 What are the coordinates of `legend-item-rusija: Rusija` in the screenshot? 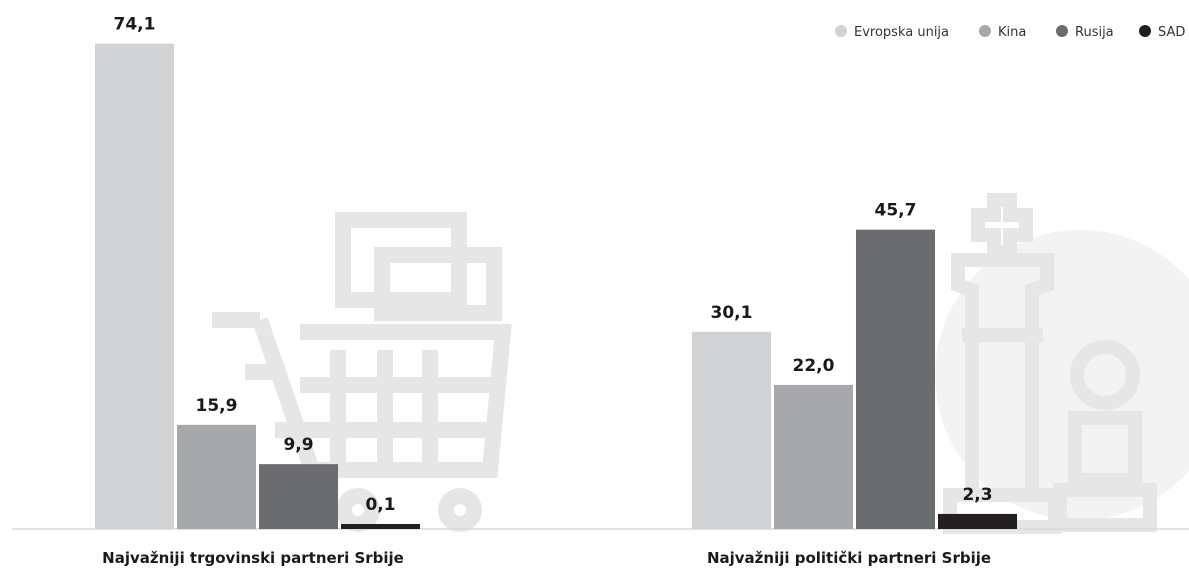 It's located at (1085, 32).